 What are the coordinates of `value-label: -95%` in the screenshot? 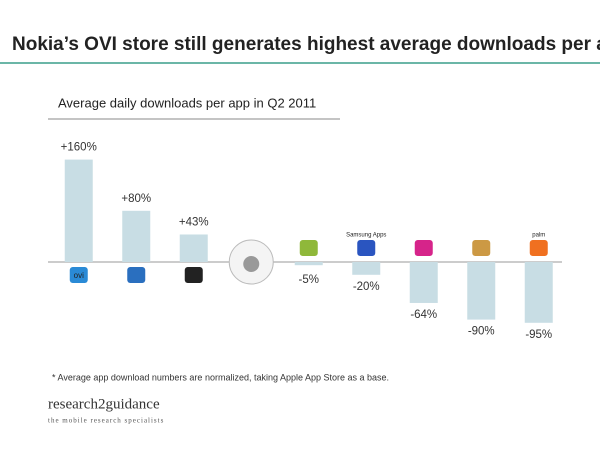 It's located at (538, 335).